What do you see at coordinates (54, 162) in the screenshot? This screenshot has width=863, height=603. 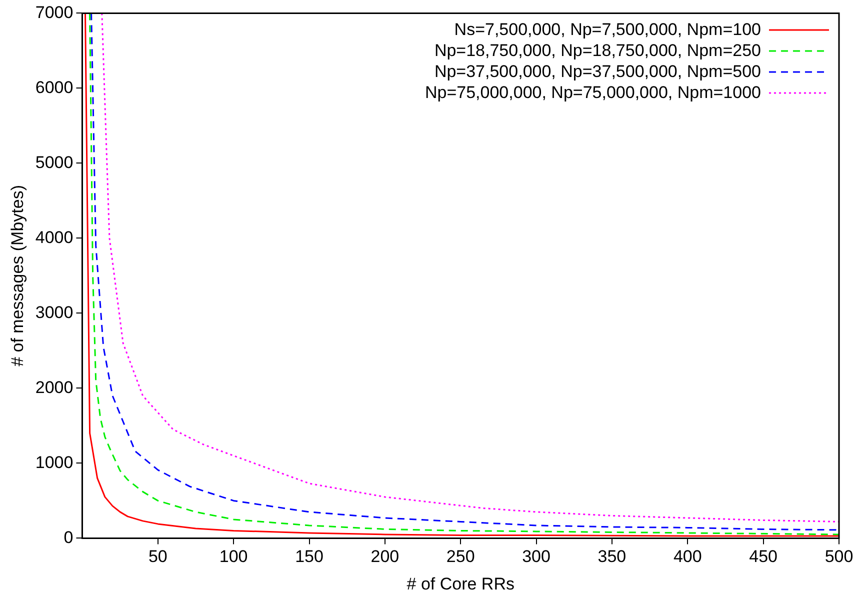 I see `y-tick-label: 5000` at bounding box center [54, 162].